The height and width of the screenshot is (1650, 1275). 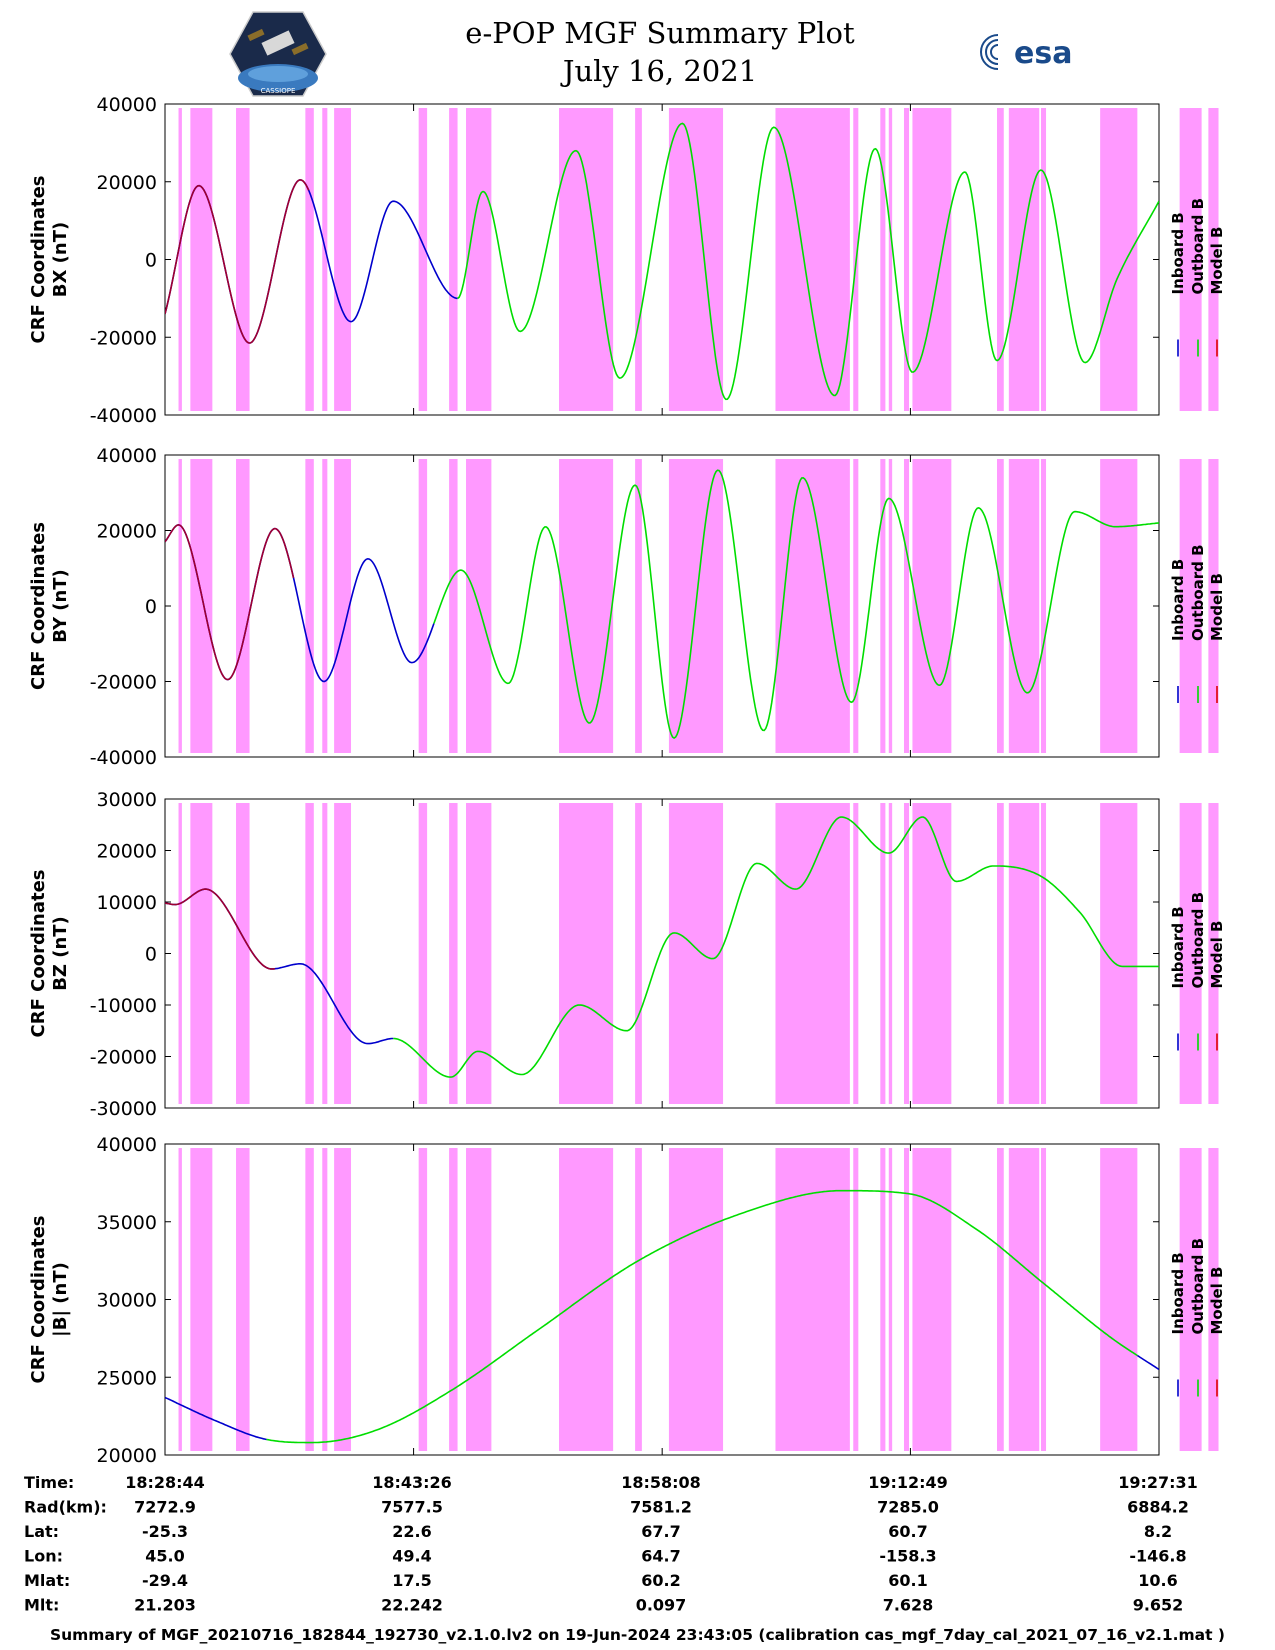 I want to click on table-cell: 6884.2, so click(x=1158, y=1507).